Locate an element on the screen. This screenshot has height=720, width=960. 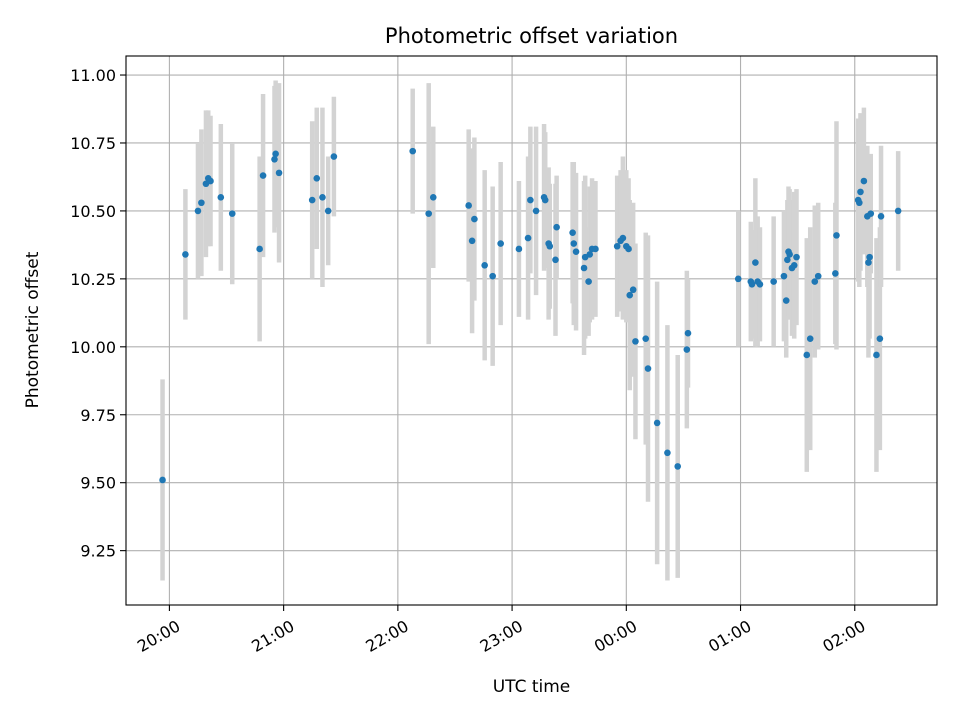
y-tick-label: 9.25 is located at coordinates (98, 551).